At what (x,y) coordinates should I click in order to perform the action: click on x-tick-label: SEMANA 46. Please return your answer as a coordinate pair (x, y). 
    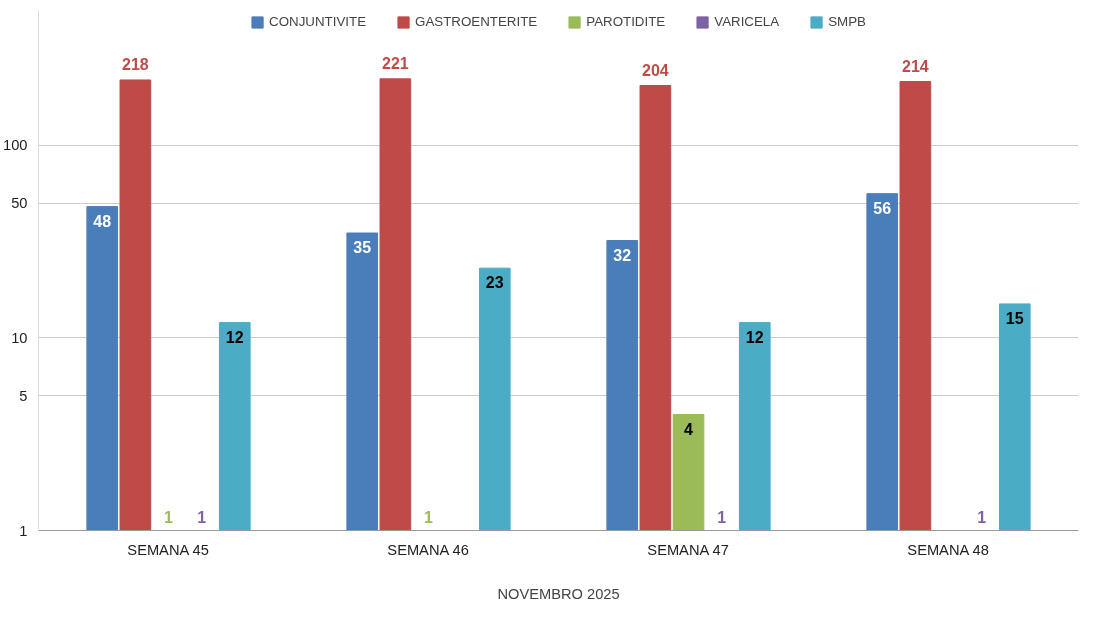
    Looking at the image, I should click on (428, 549).